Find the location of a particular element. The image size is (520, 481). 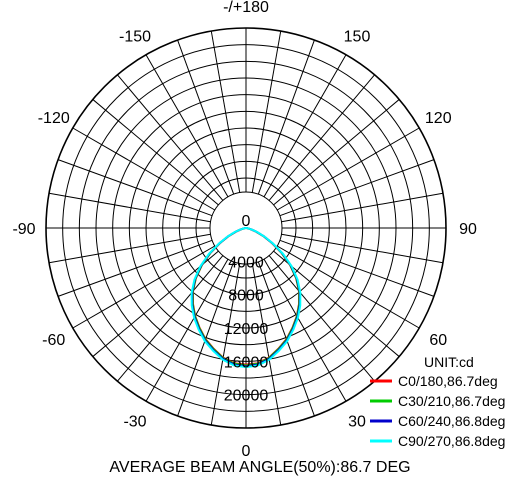

angle-label: -/+180 is located at coordinates (246, 8).